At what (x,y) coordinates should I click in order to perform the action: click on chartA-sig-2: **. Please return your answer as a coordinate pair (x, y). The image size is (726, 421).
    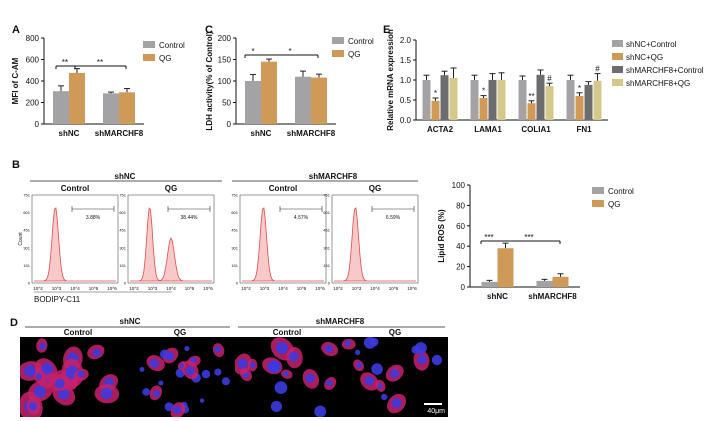
    Looking at the image, I should click on (100, 62).